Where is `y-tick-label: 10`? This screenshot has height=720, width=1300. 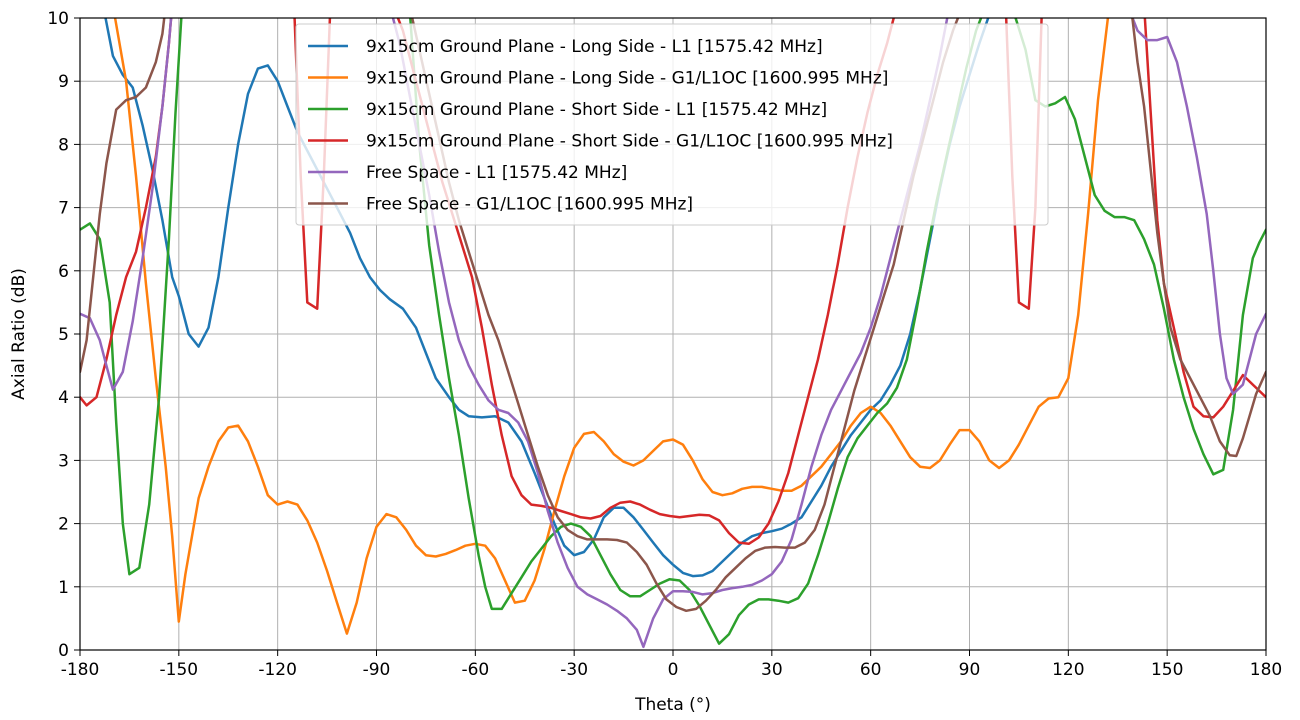
y-tick-label: 10 is located at coordinates (58, 19).